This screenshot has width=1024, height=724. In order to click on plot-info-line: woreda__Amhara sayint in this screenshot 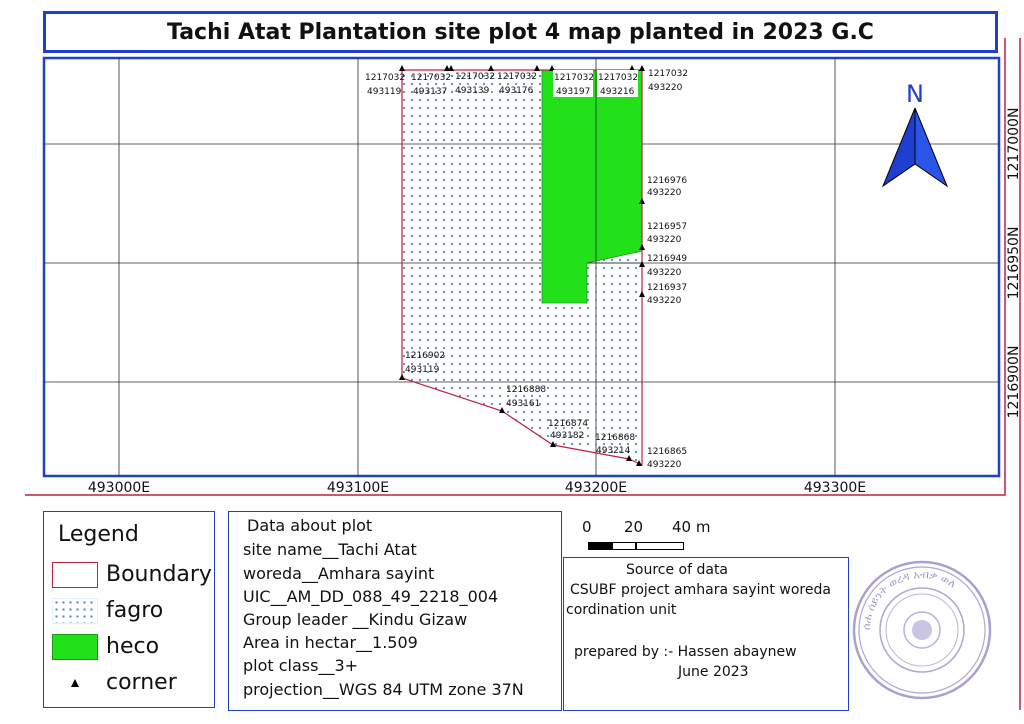, I will do `click(339, 573)`.